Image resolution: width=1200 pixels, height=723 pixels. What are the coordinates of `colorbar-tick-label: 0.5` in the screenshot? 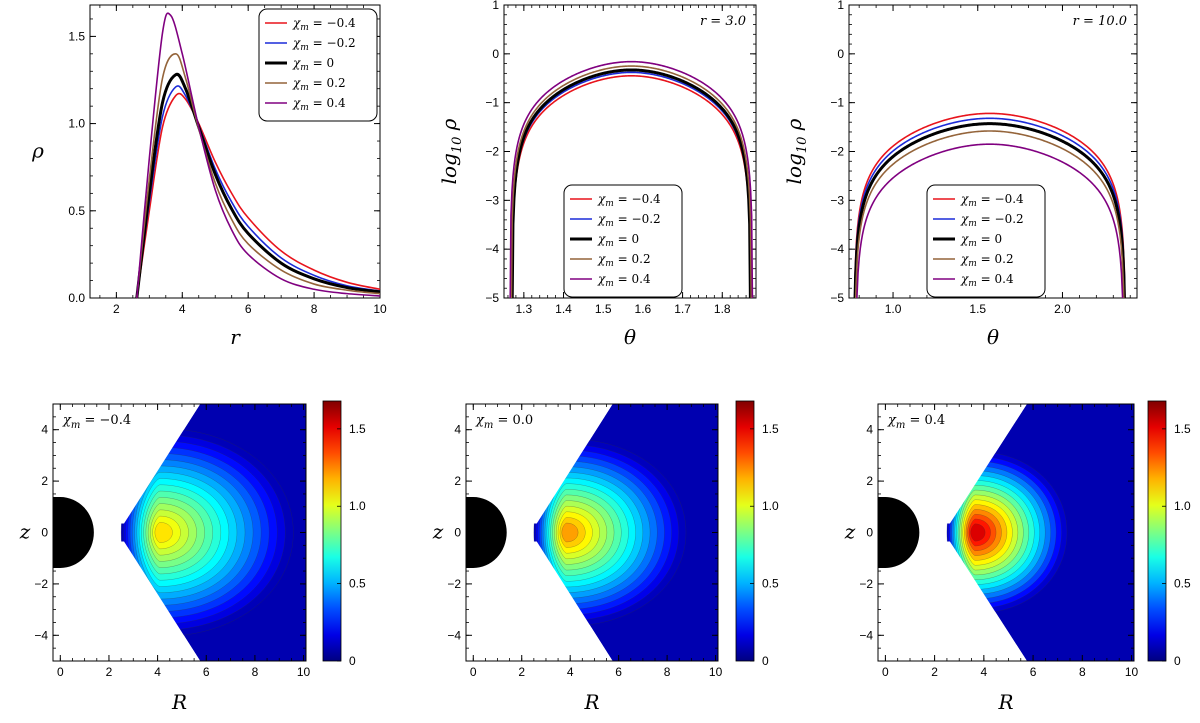 It's located at (357, 584).